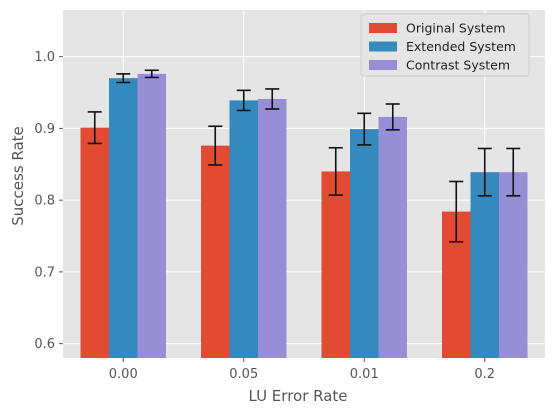 This screenshot has width=556, height=412. Describe the element at coordinates (44, 57) in the screenshot. I see `y-tick-label: 1.0` at that location.